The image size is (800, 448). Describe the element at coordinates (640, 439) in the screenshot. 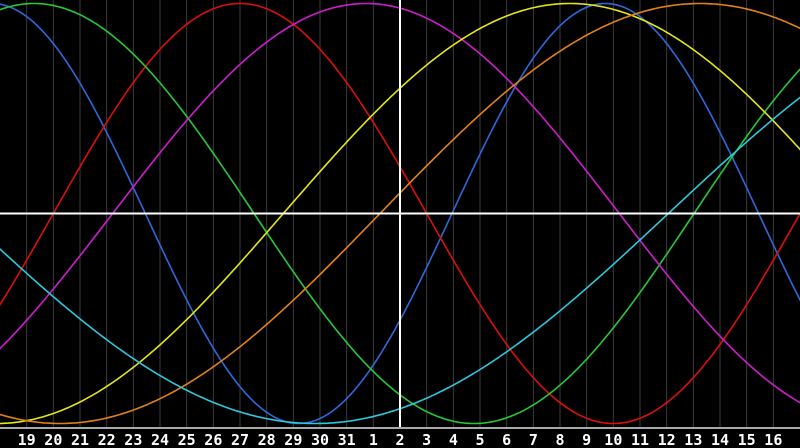

I see `day-label: 11` at that location.